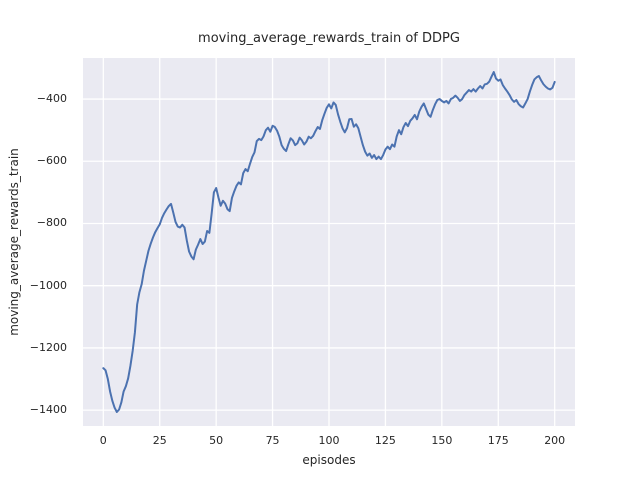  What do you see at coordinates (48, 347) in the screenshot?
I see `y-tick-label: −1200` at bounding box center [48, 347].